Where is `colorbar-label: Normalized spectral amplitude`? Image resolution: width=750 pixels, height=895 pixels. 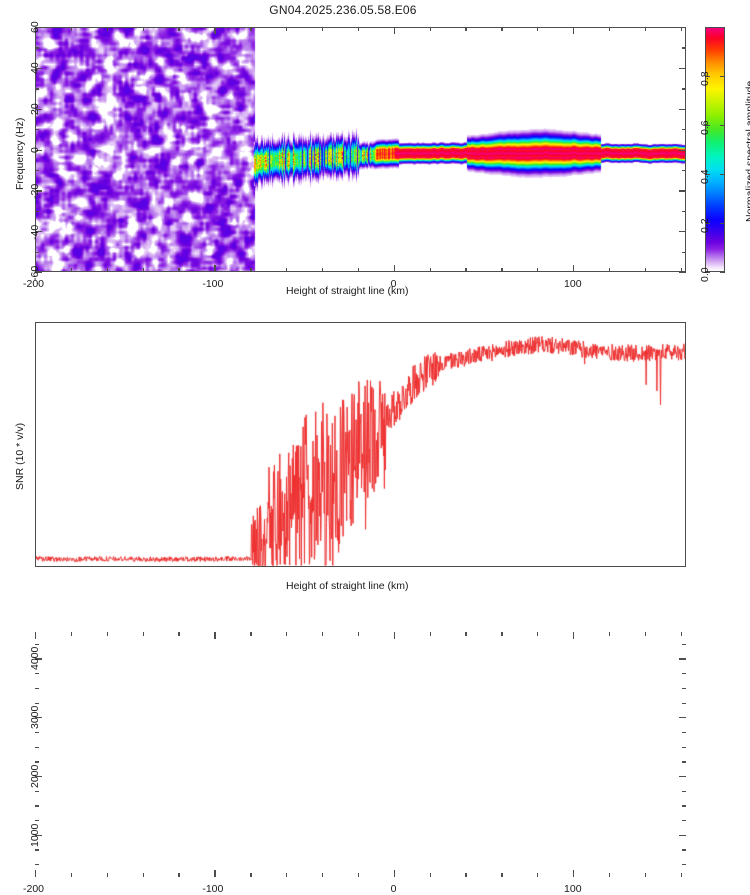 colorbar-label: Normalized spectral amplitude is located at coordinates (747, 151).